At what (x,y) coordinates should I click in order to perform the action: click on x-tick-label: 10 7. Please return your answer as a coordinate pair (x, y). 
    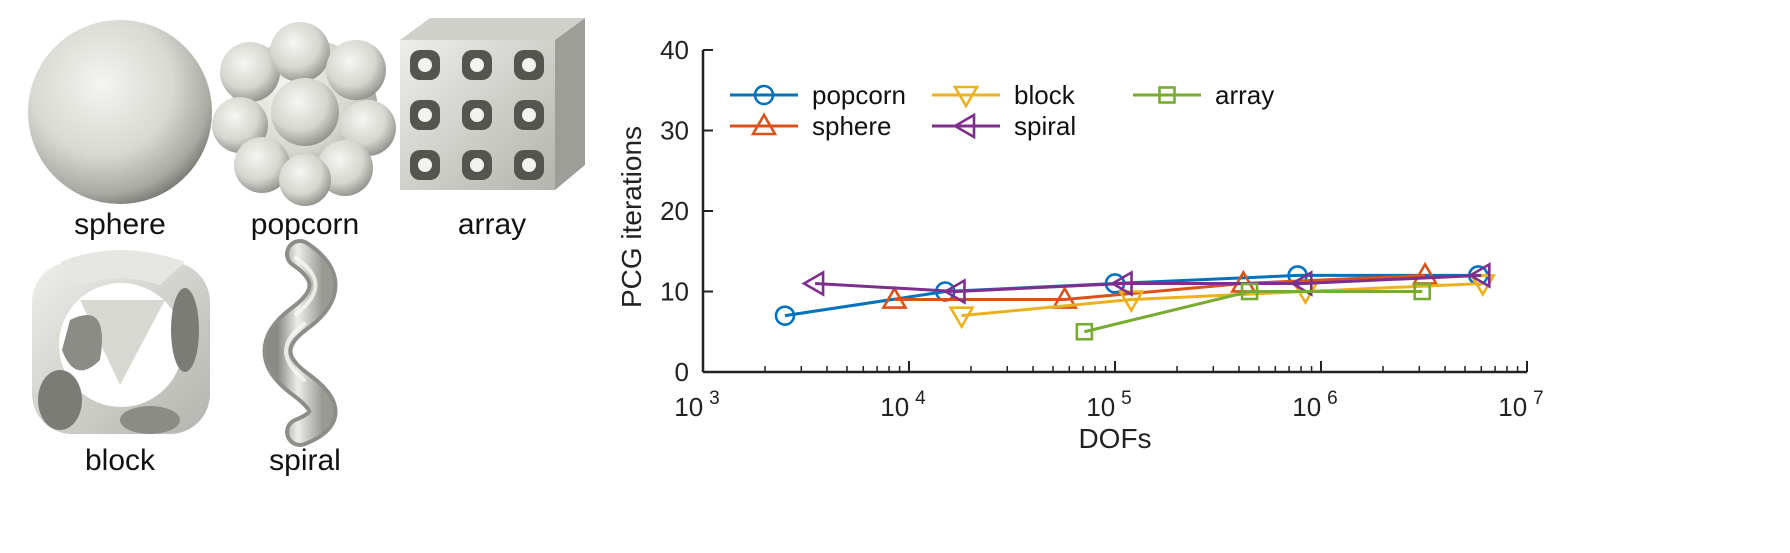
    Looking at the image, I should click on (1521, 405).